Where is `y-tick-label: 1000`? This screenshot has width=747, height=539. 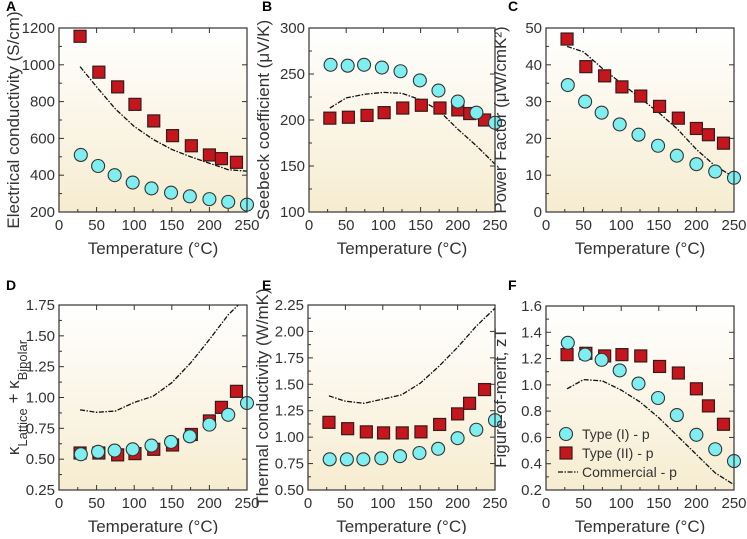 y-tick-label: 1000 is located at coordinates (38, 65).